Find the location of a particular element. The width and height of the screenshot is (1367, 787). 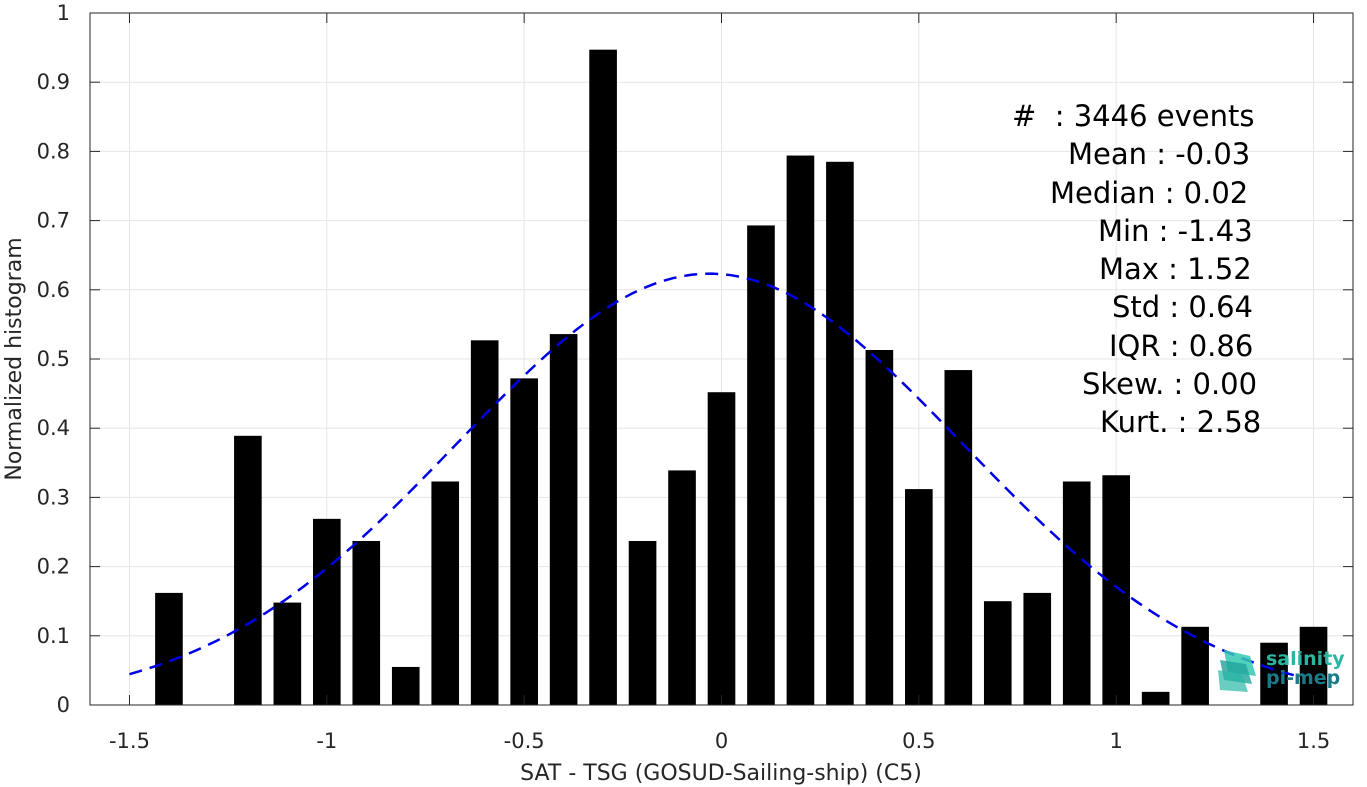

y-tick-label: 0.4 is located at coordinates (53, 428).